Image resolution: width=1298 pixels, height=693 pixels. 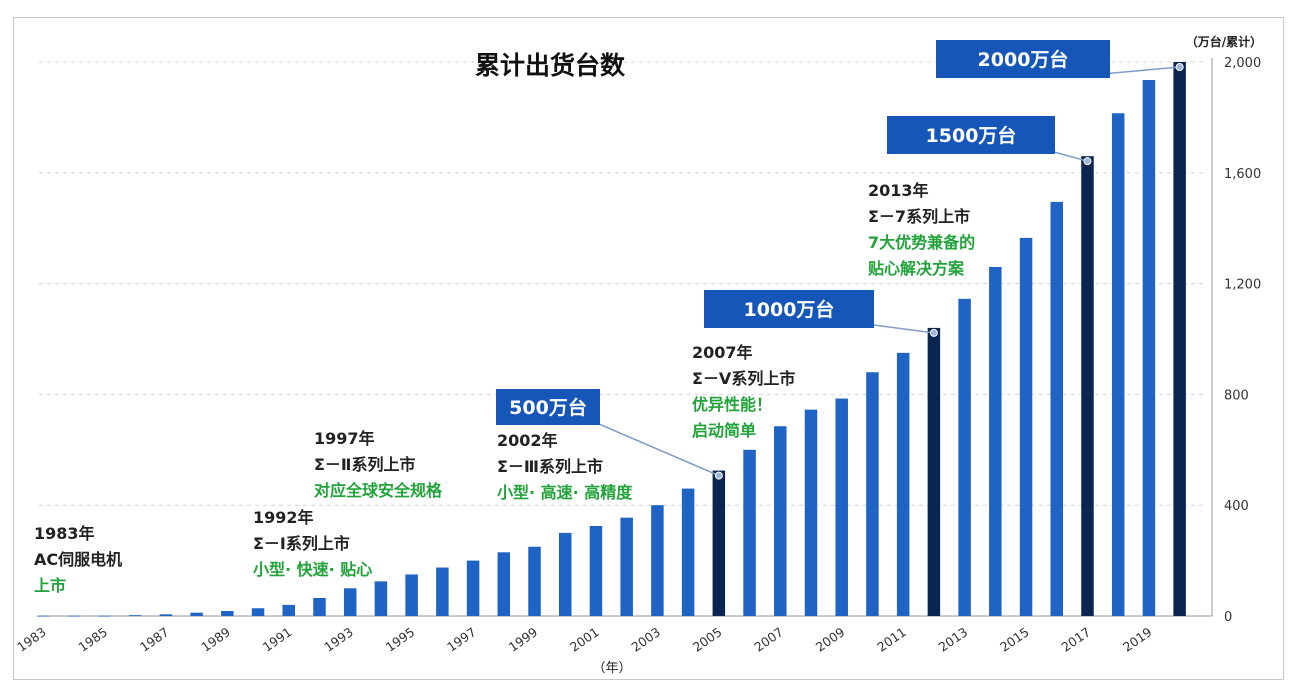 I want to click on annotation-2013-year: 2013年, so click(x=898, y=190).